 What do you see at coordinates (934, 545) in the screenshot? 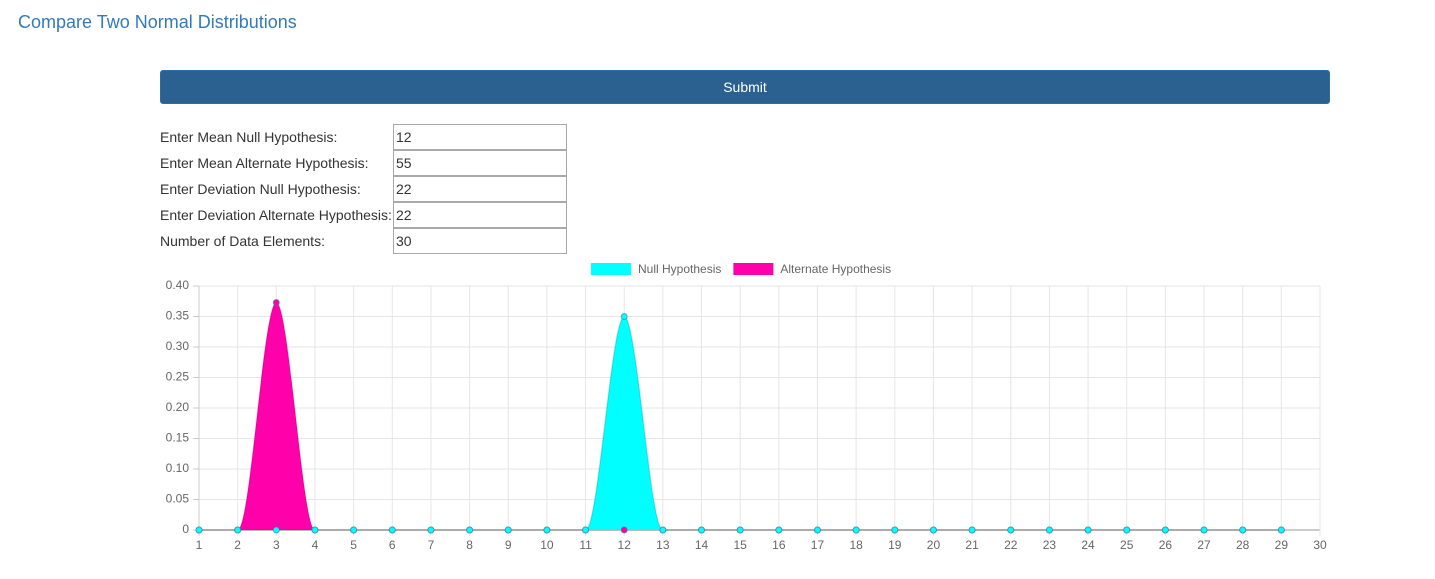
I see `x-tick-label: 20` at bounding box center [934, 545].